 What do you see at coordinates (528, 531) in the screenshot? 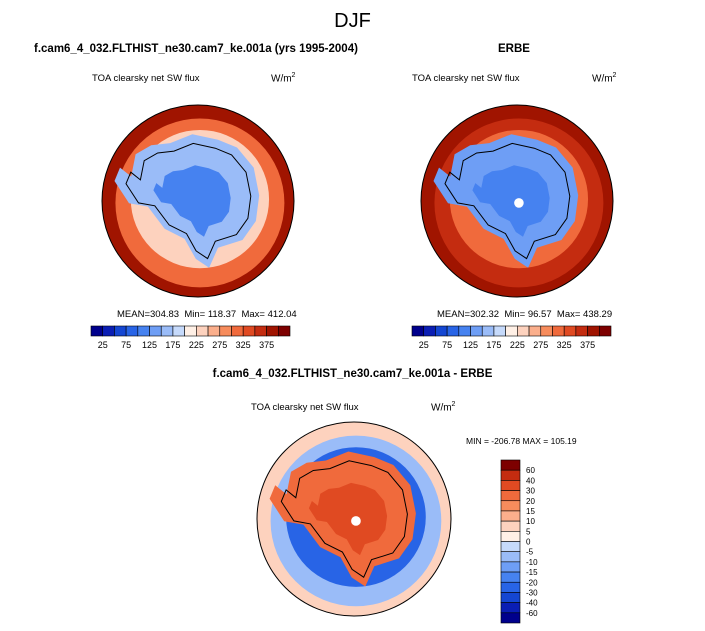
I see `colorbar-tick-label: 5` at bounding box center [528, 531].